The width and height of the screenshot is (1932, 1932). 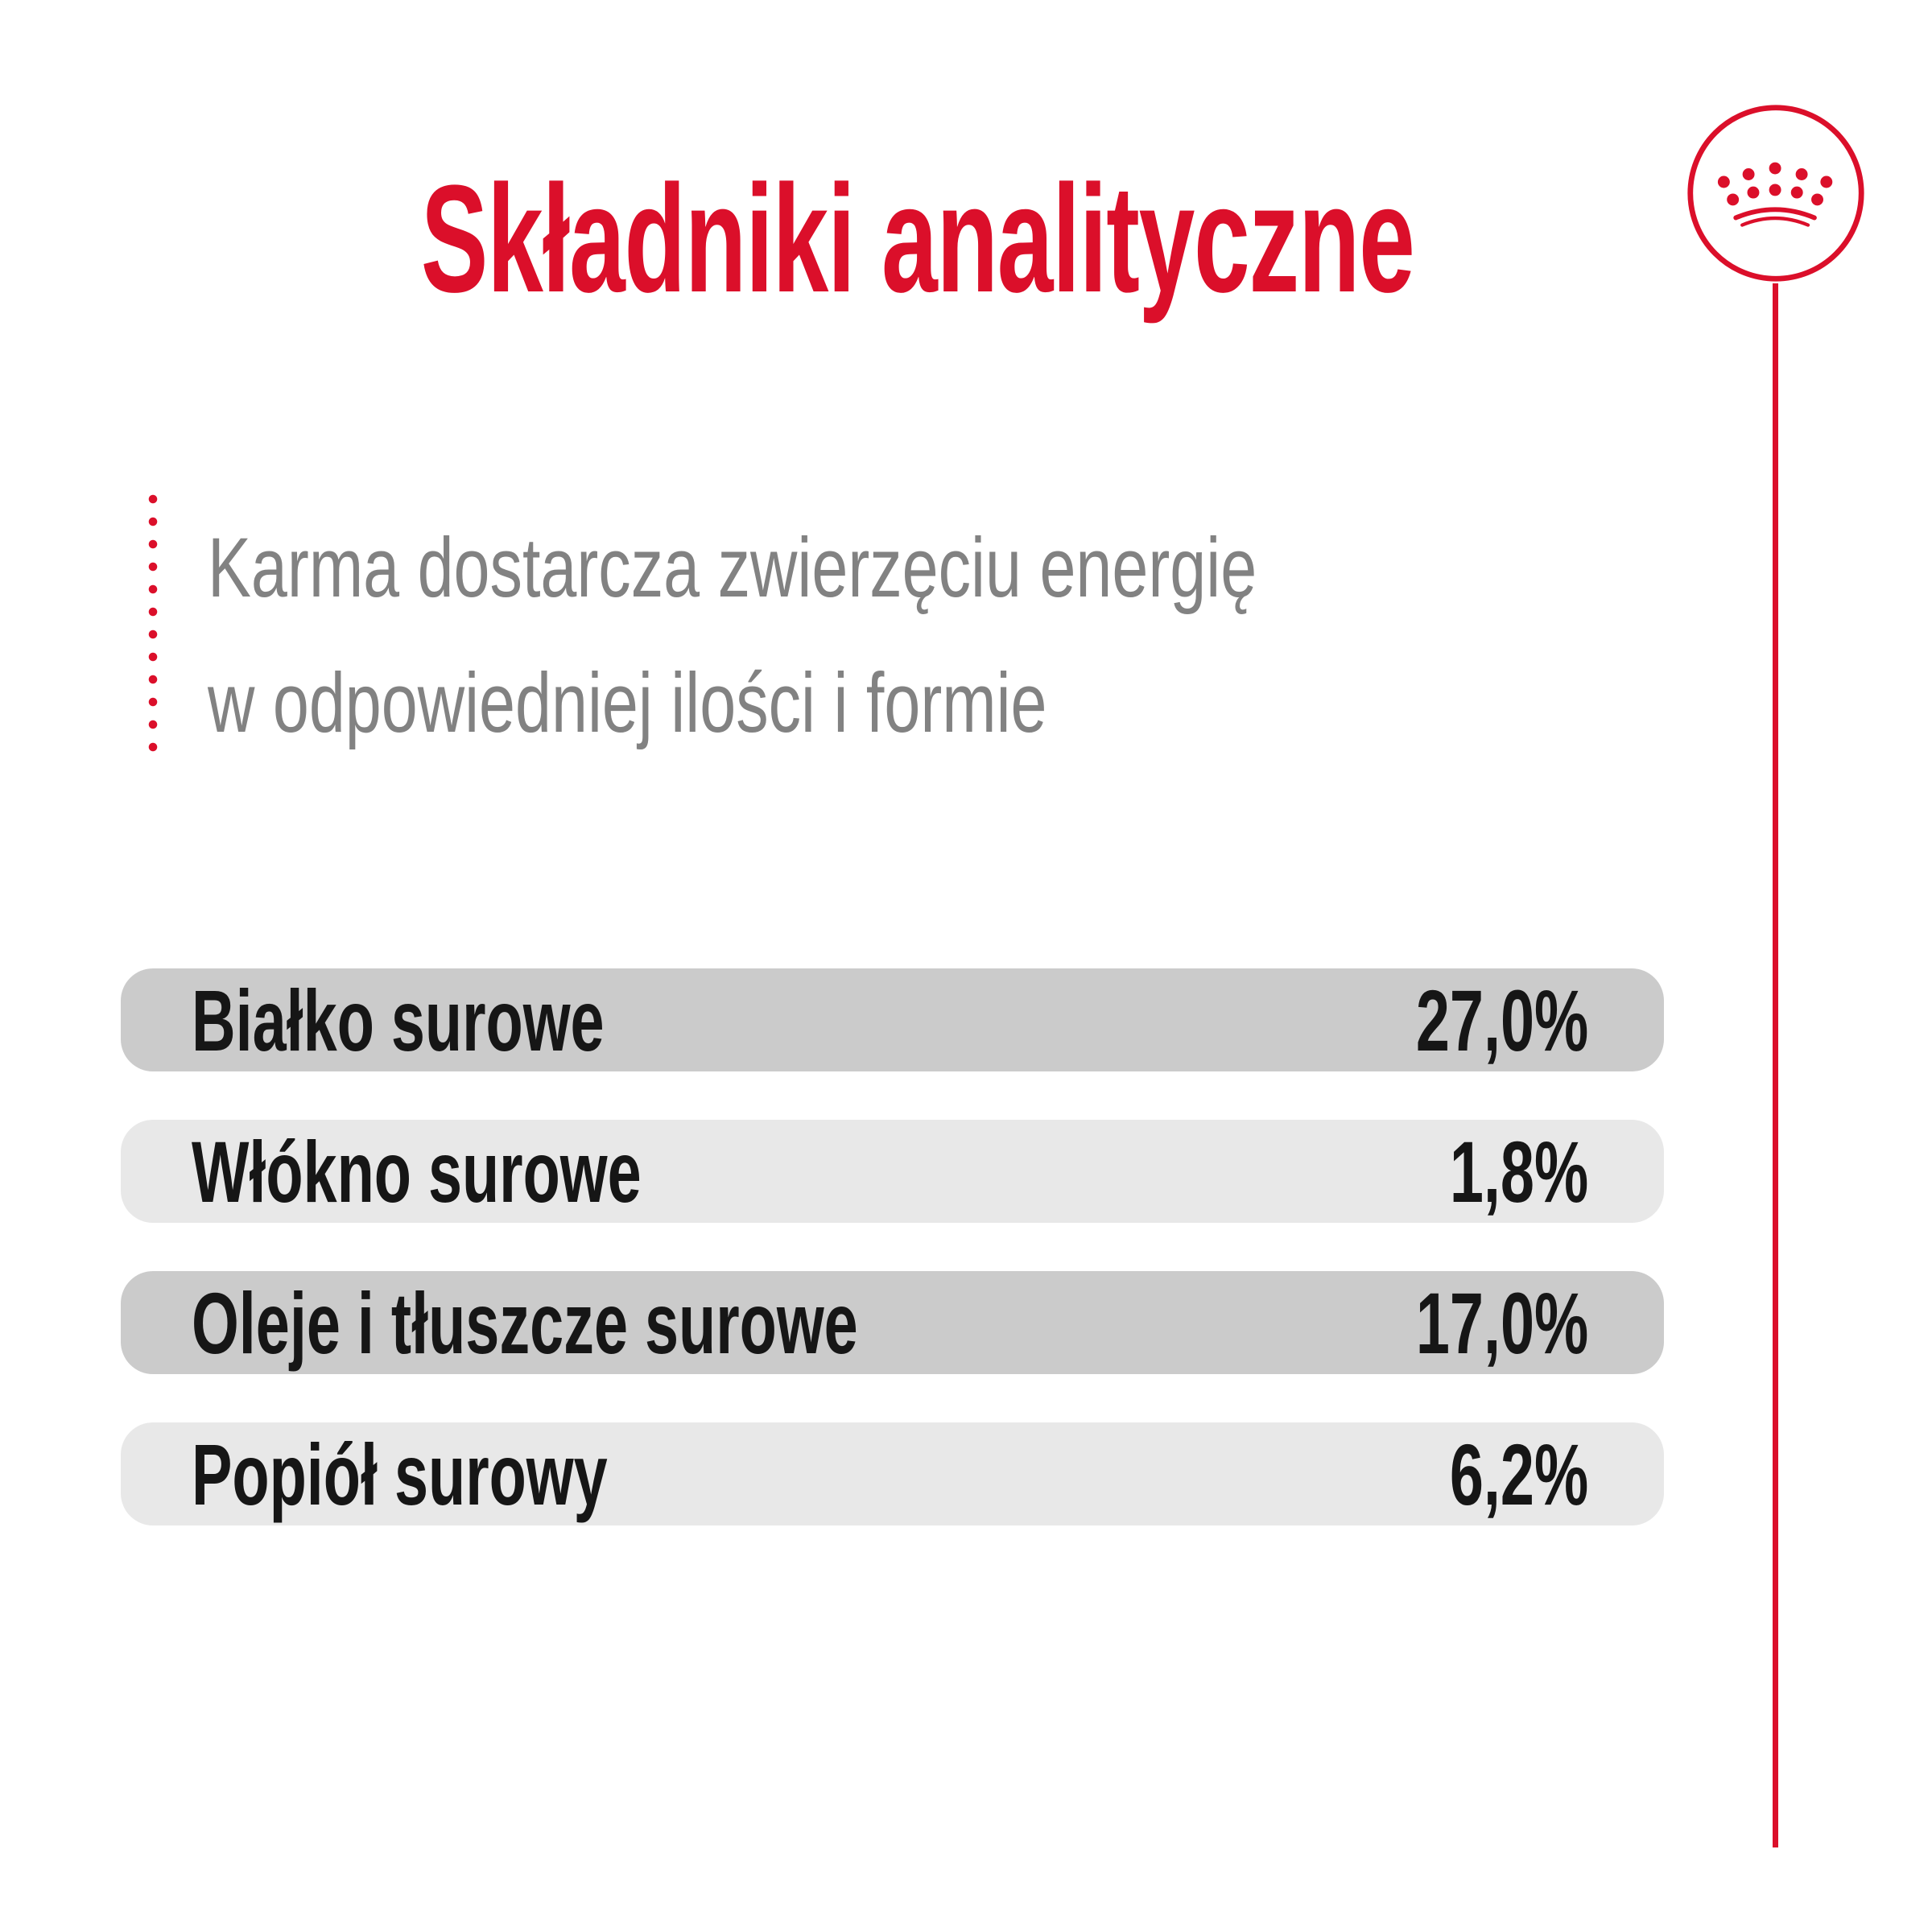 I want to click on nutrient-label: Oleje i tłuszcze surowe, so click(x=525, y=1323).